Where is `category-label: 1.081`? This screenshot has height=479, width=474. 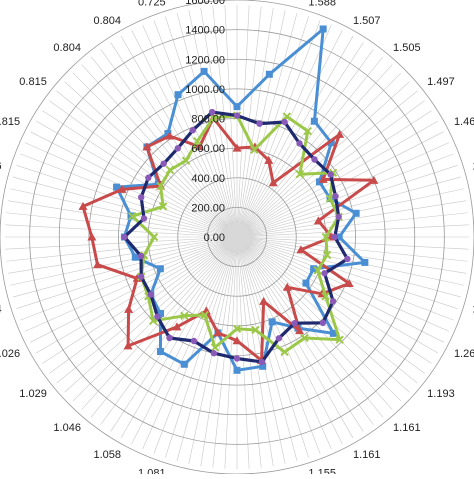 category-label: 1.081 is located at coordinates (152, 470).